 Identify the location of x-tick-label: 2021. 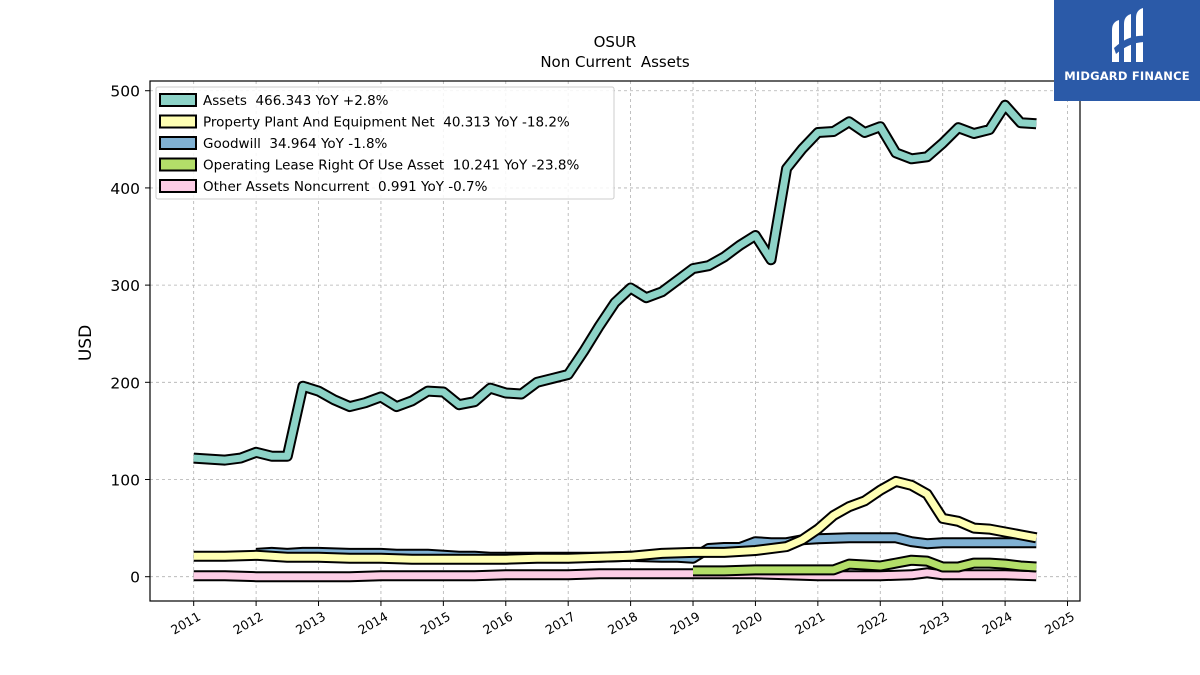
(809, 623).